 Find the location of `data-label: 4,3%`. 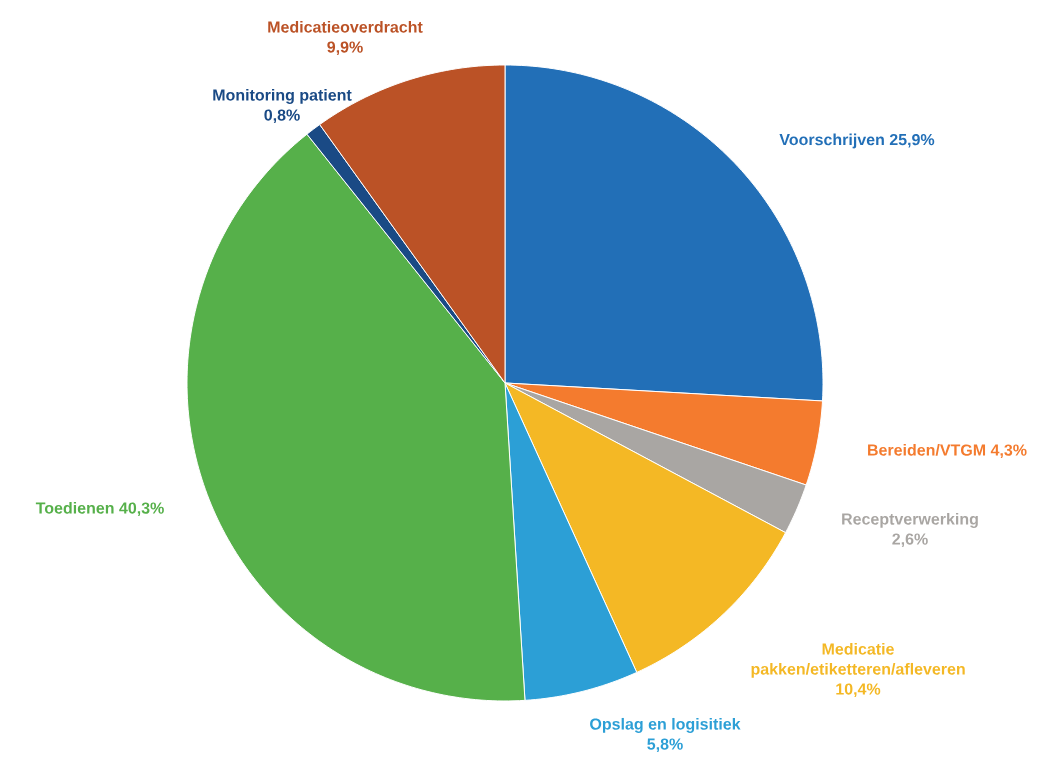

data-label: 4,3% is located at coordinates (1008, 451).